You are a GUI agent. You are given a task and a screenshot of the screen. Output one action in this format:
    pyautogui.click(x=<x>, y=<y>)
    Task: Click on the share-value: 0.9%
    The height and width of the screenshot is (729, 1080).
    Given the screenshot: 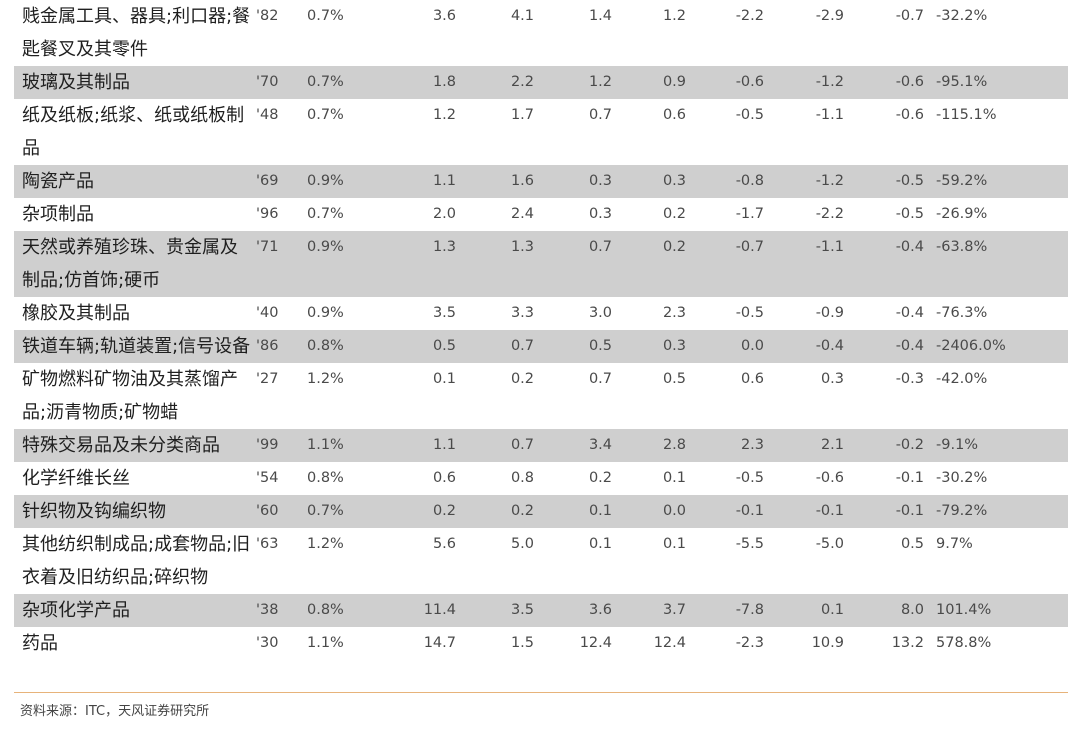 What is the action you would take?
    pyautogui.click(x=337, y=264)
    